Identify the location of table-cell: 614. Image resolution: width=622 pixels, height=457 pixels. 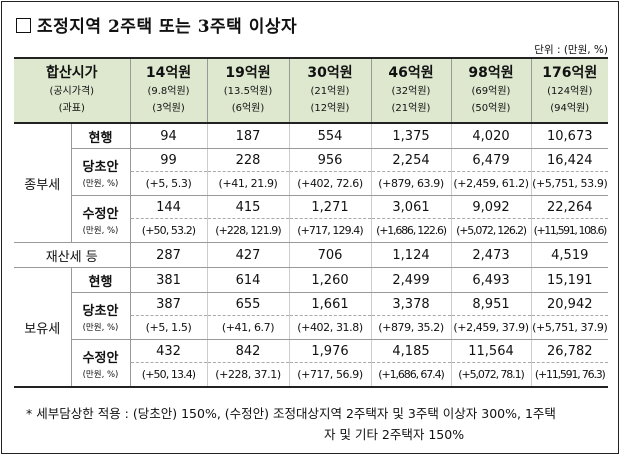
(247, 280).